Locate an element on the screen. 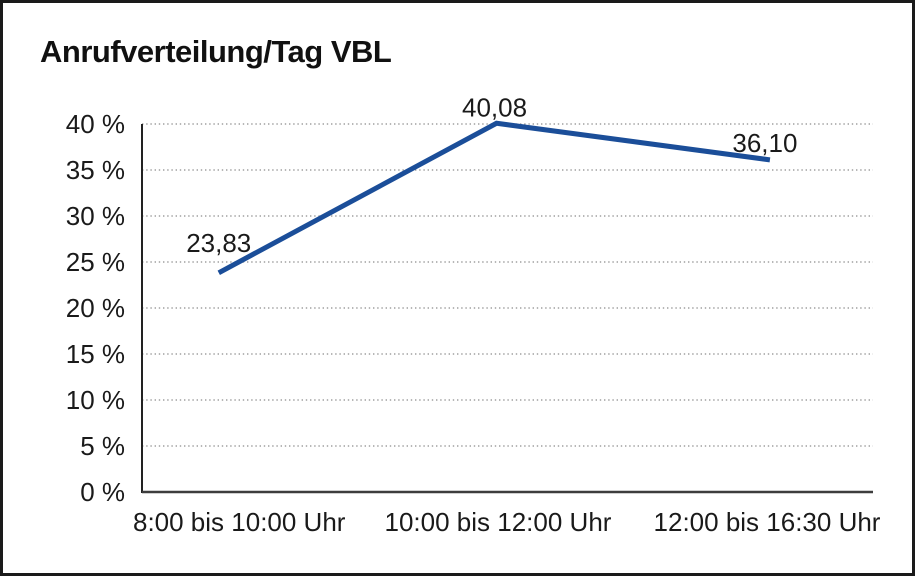 This screenshot has width=915, height=576. data-point-label: 40,08 is located at coordinates (494, 107).